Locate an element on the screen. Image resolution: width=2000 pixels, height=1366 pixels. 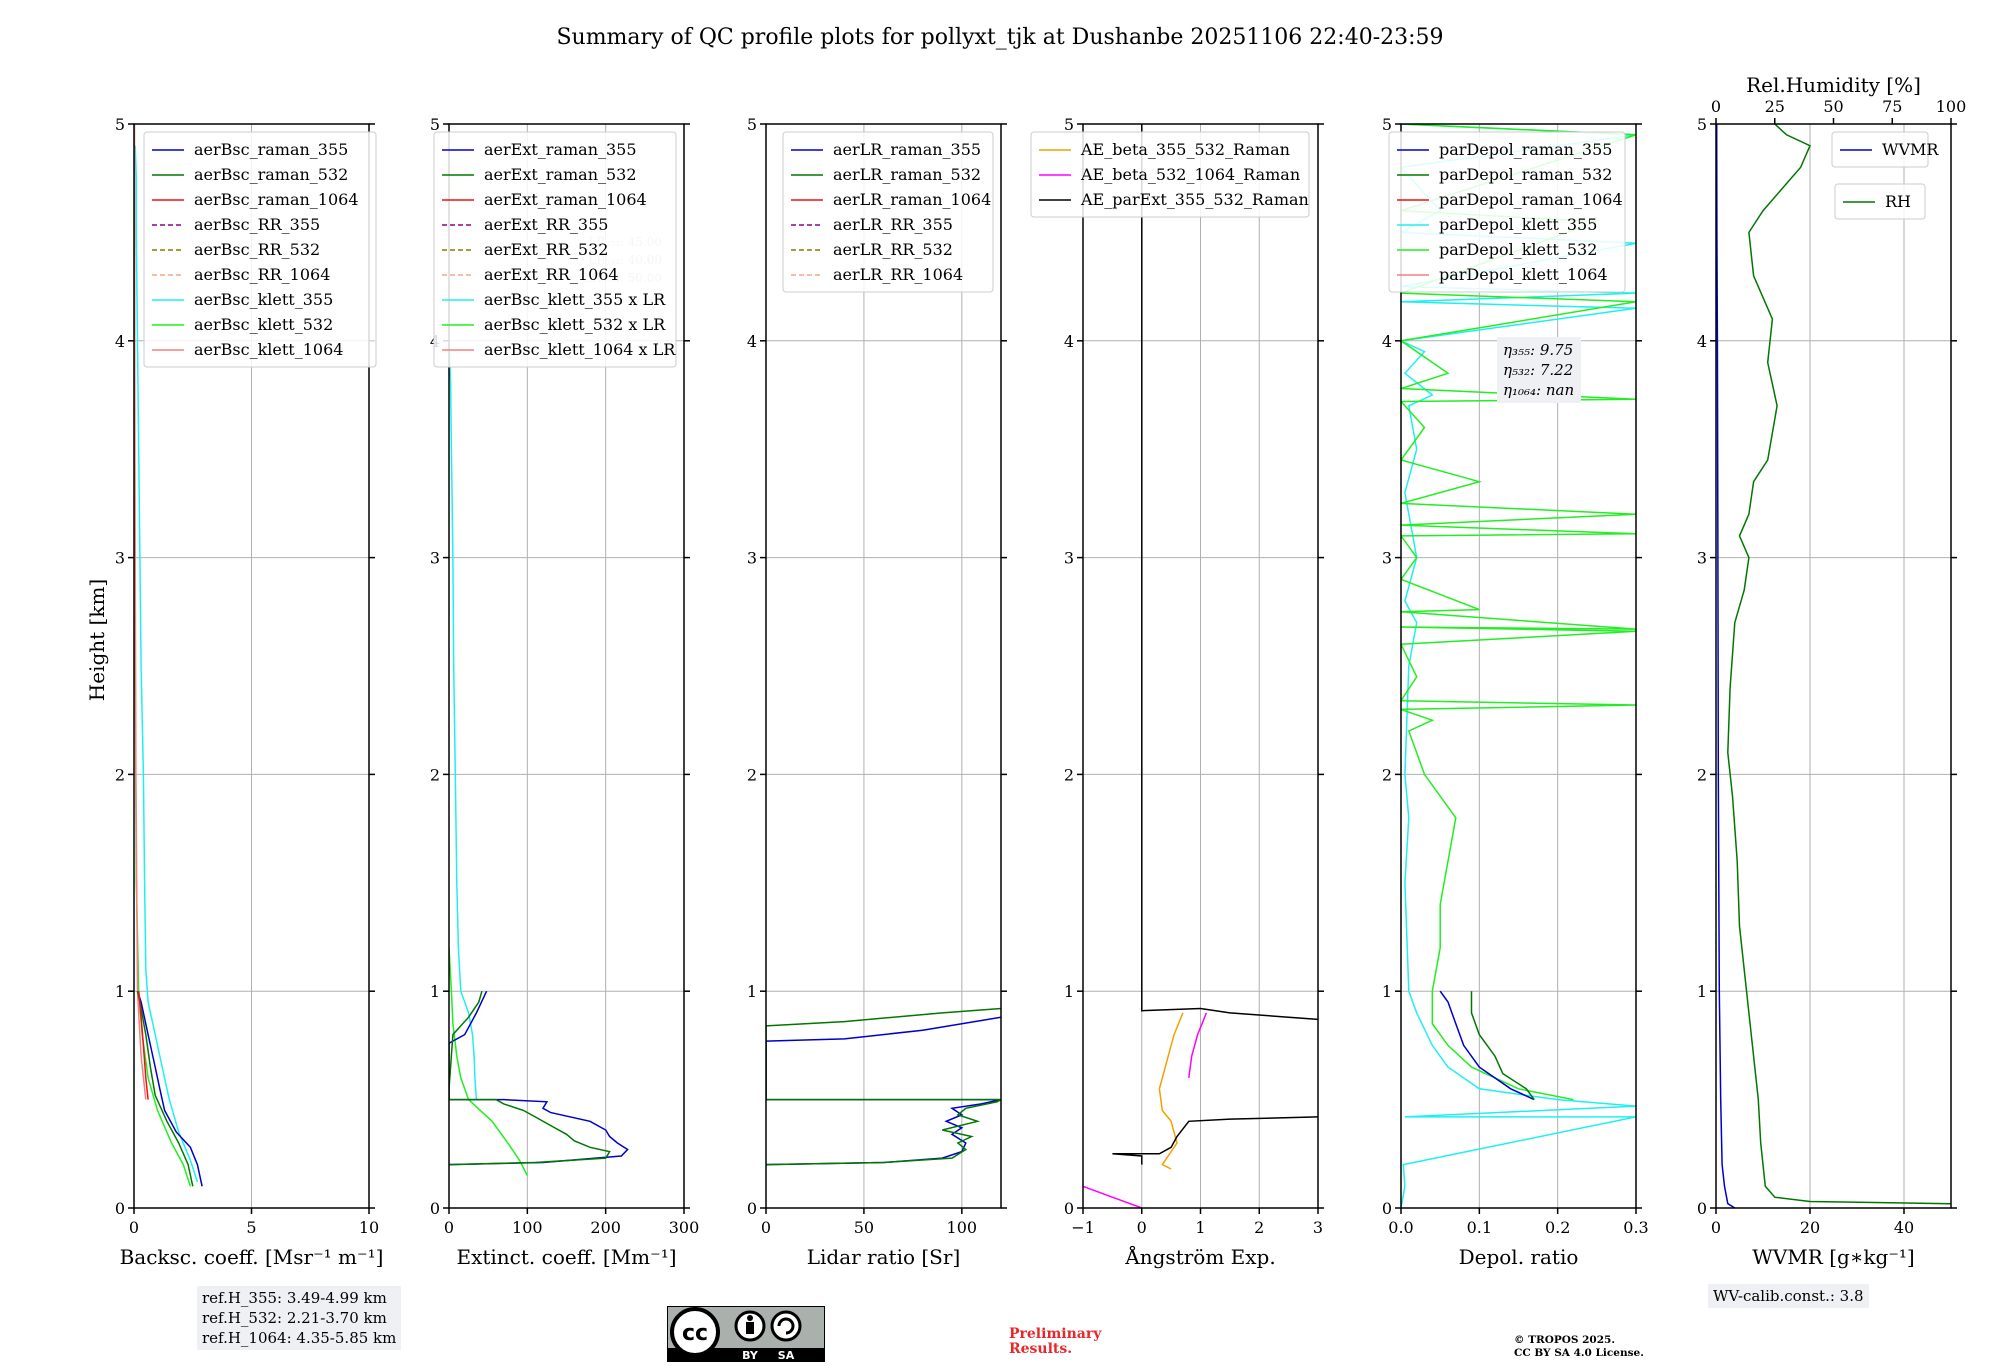
legend-label: aerExt_raman_532 is located at coordinates (560, 174).